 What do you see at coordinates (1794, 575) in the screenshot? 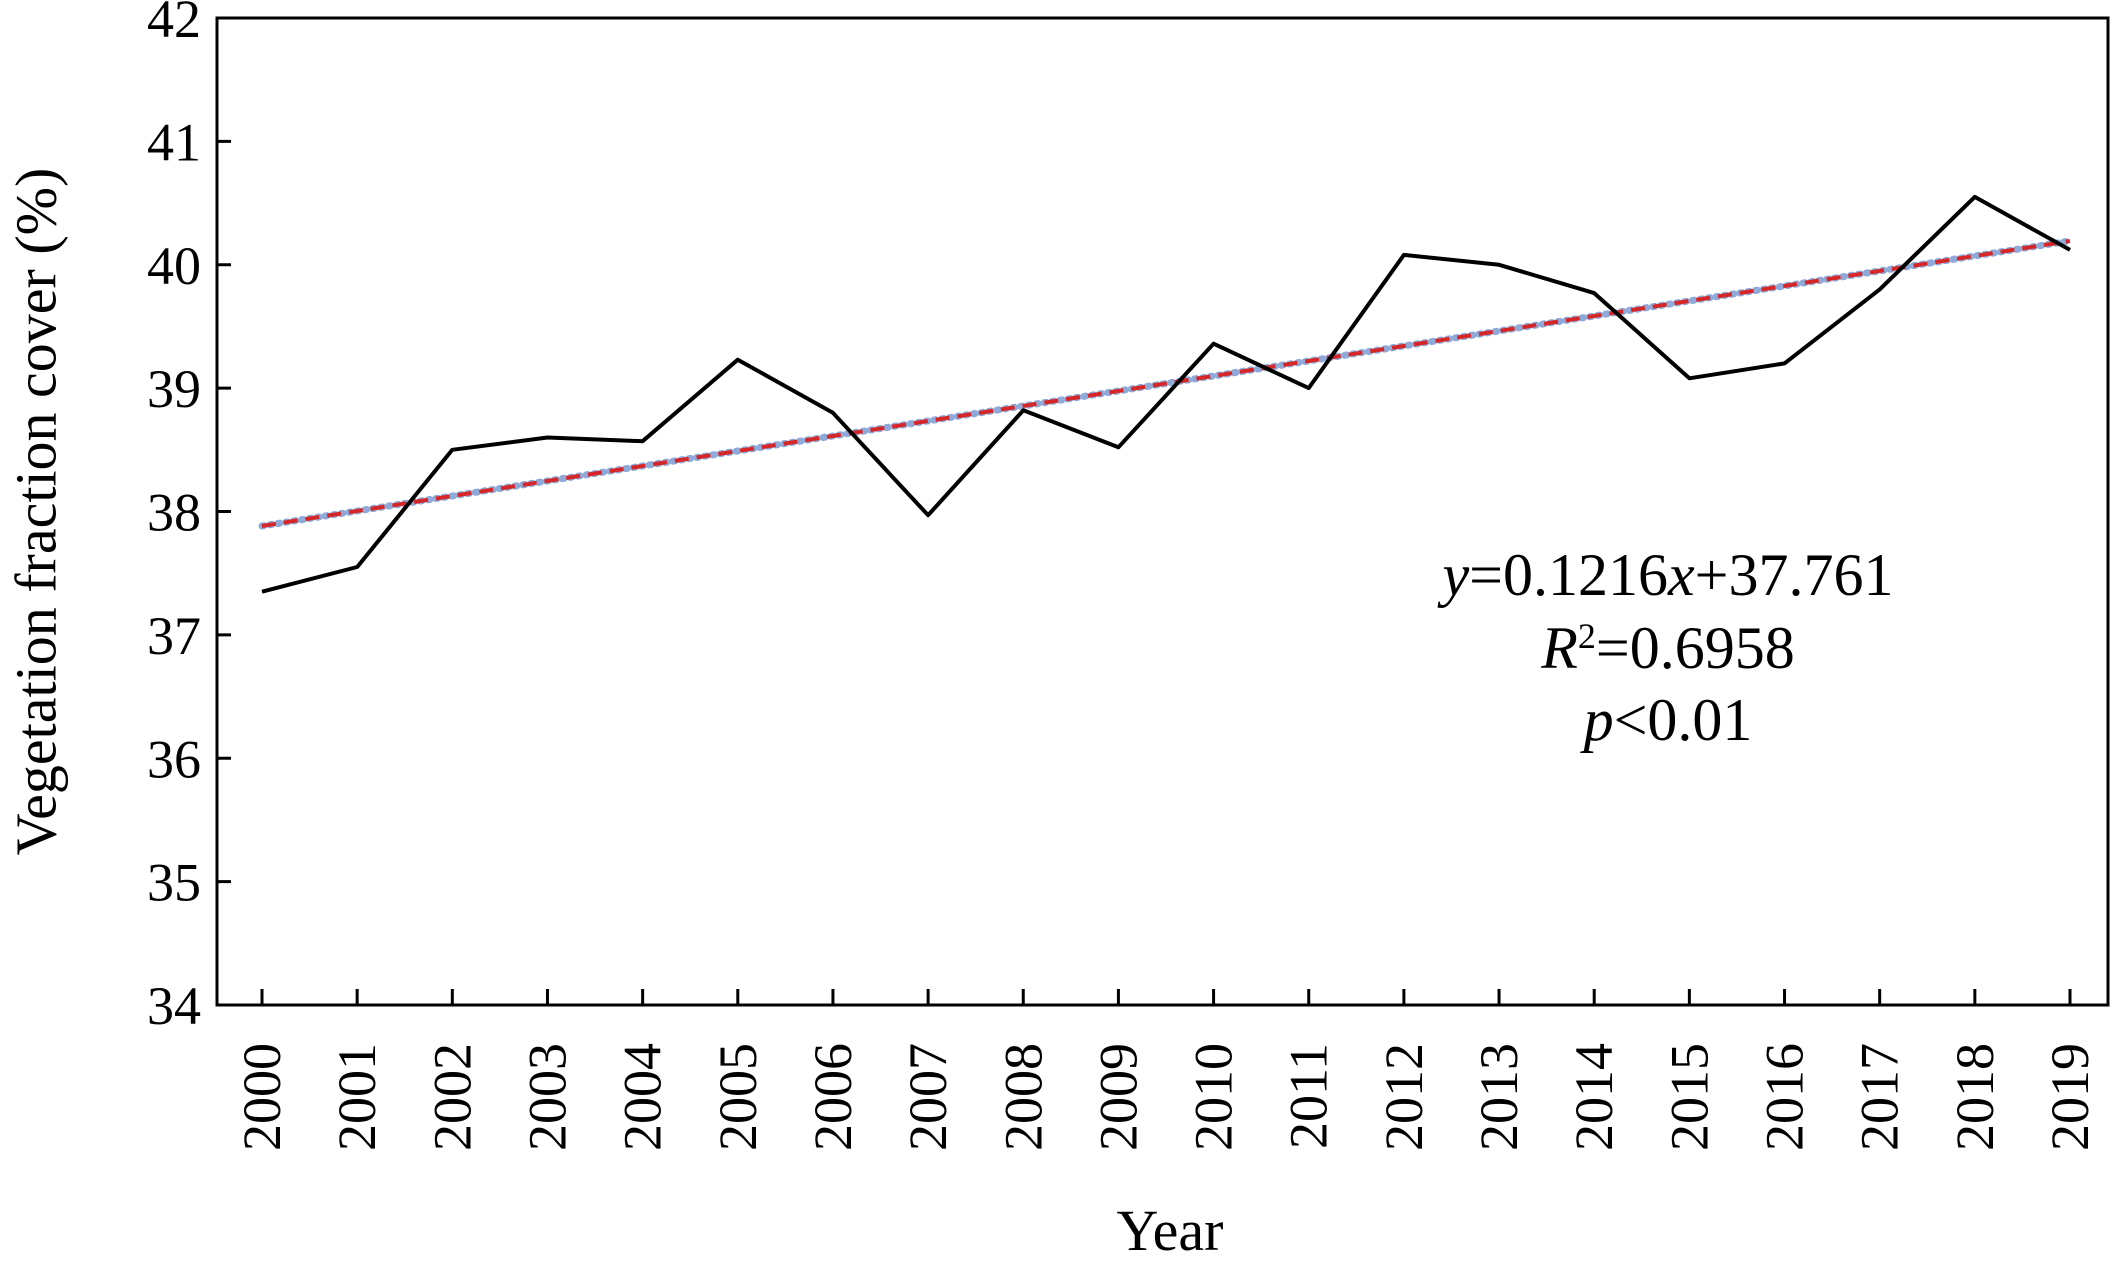
I see `equation-intercept: +37.761` at bounding box center [1794, 575].